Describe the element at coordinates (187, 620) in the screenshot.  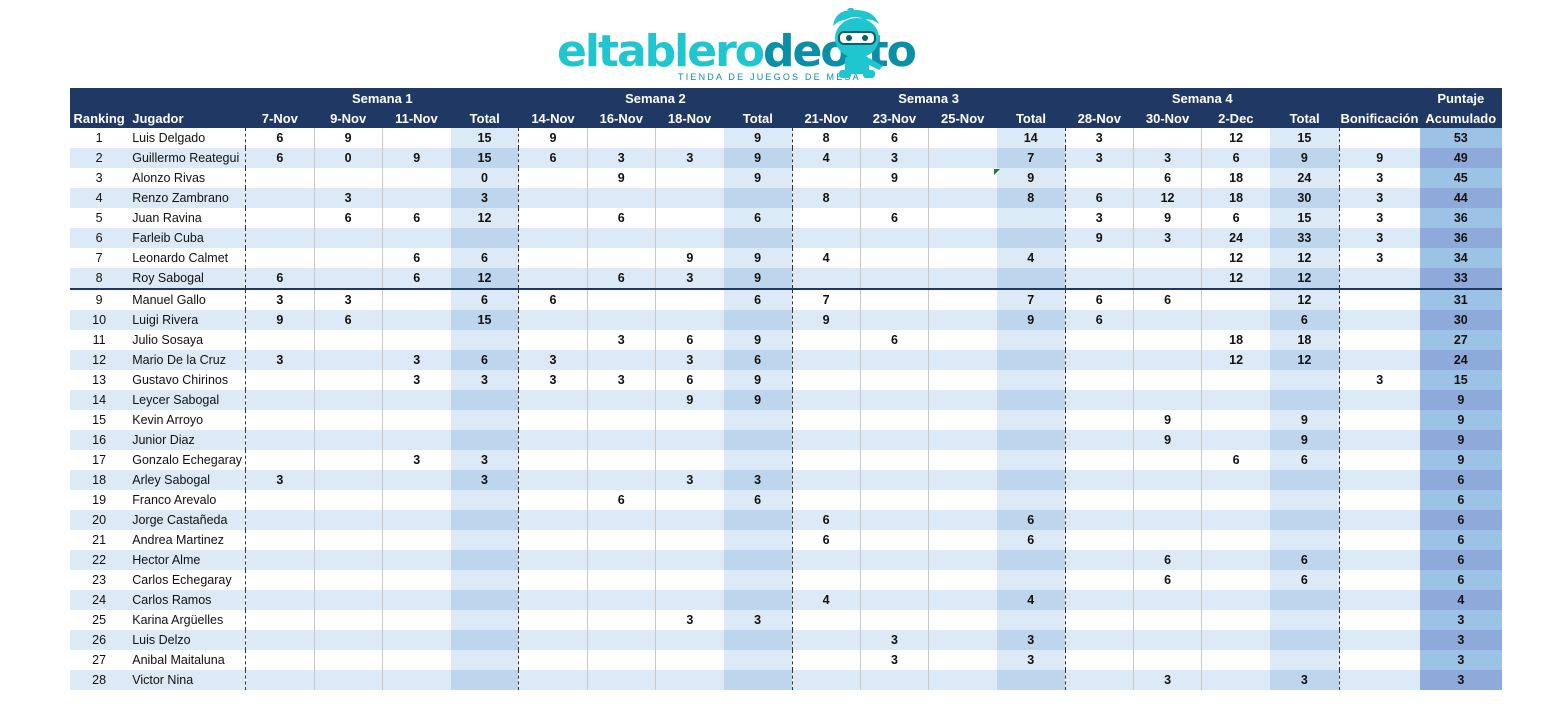
I see `player-name-cell: Karina Argüelles` at that location.